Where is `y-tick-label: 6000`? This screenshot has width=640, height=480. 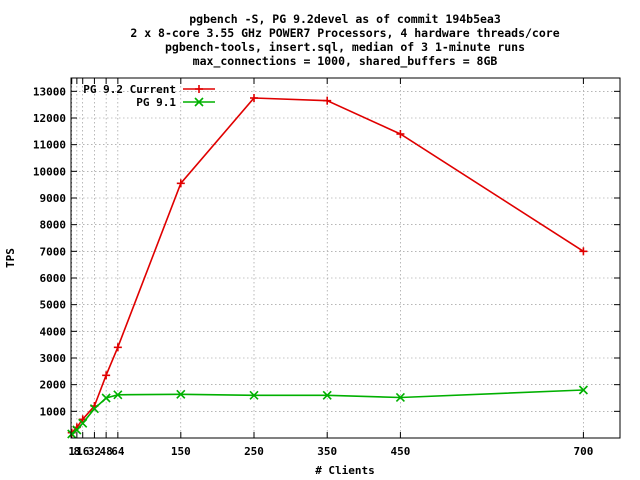 y-tick-label: 6000 is located at coordinates (53, 278).